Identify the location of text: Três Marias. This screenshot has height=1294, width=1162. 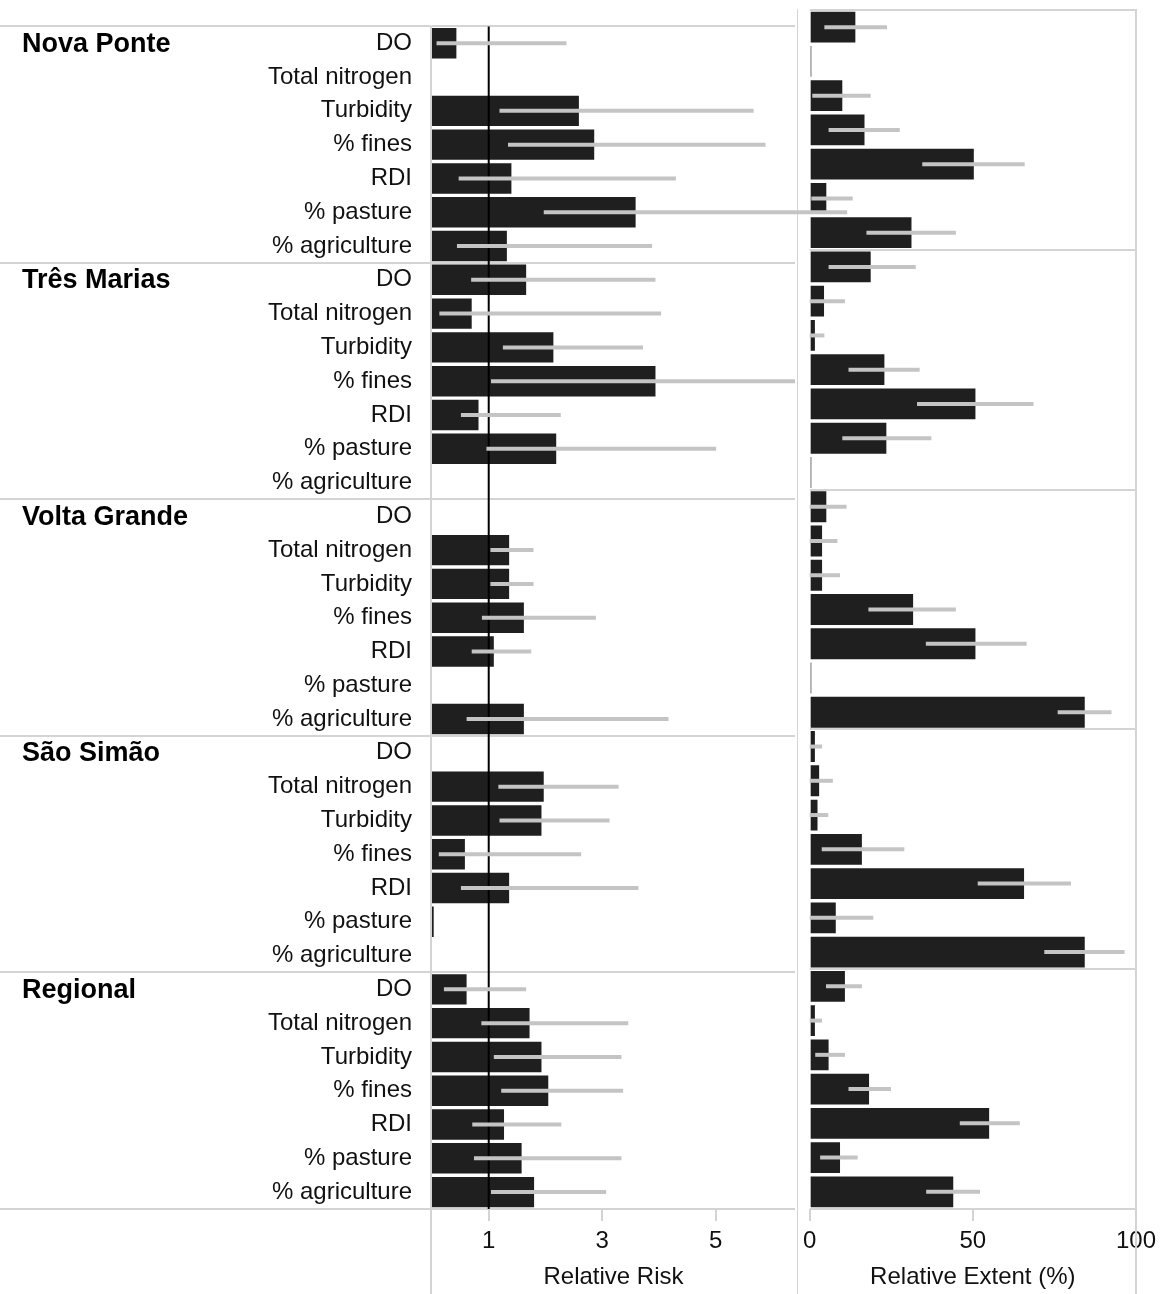
(96, 279).